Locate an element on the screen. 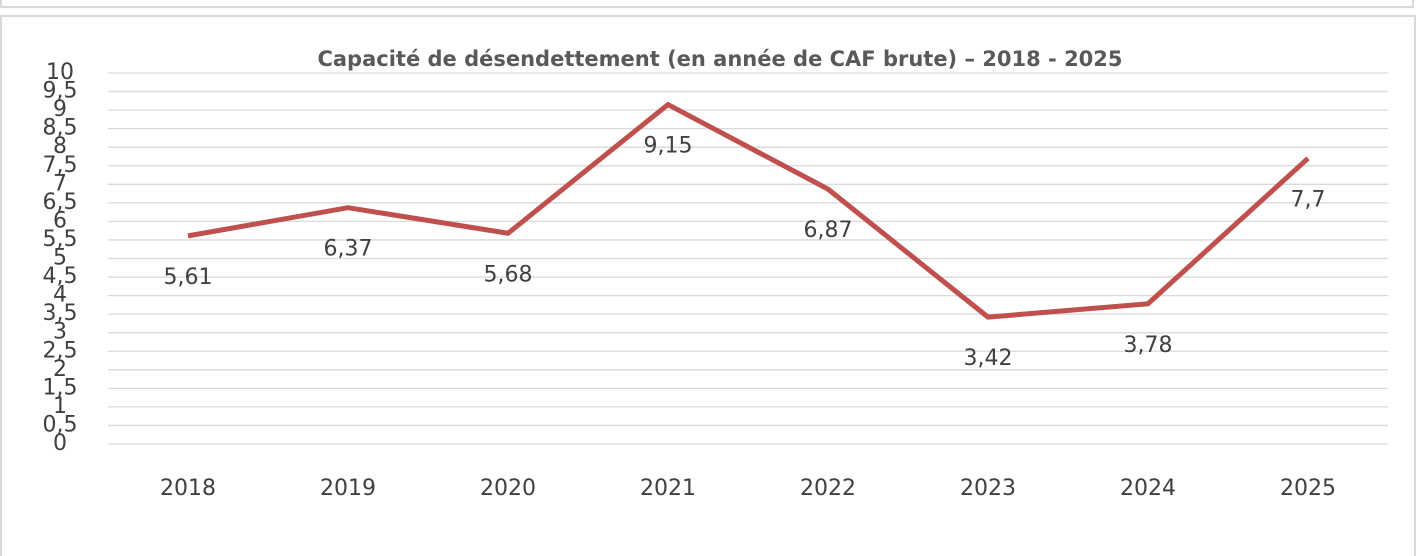 The image size is (1418, 556). data-label: 9,15 is located at coordinates (668, 146).